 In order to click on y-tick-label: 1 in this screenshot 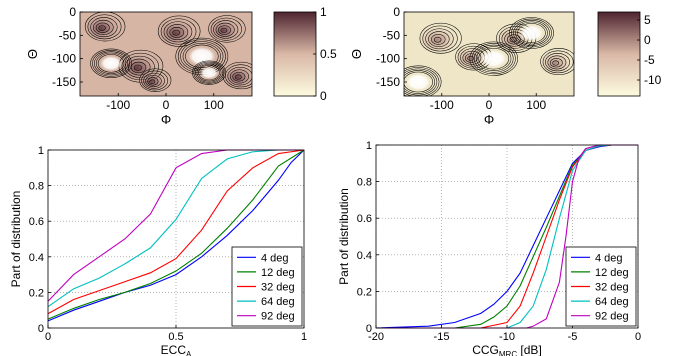, I will do `click(41, 151)`.